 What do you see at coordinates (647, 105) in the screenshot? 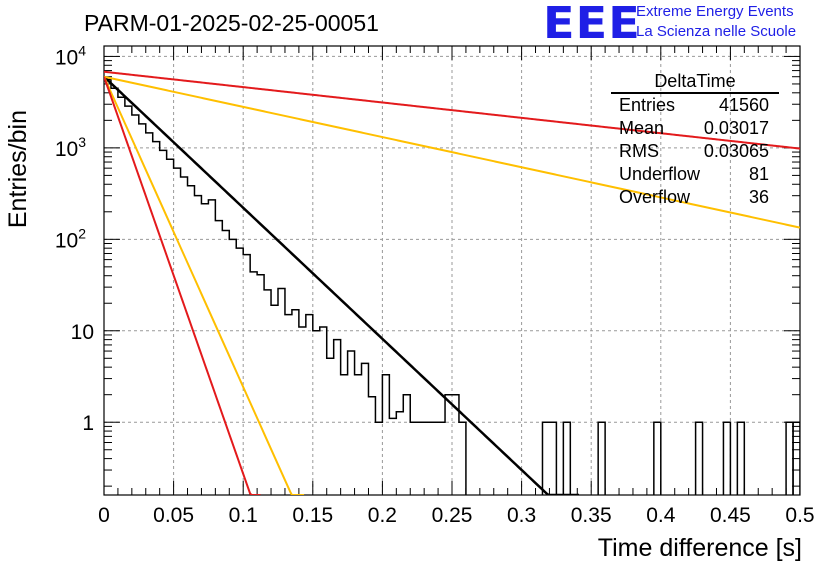
I see `stats-key: Entries` at bounding box center [647, 105].